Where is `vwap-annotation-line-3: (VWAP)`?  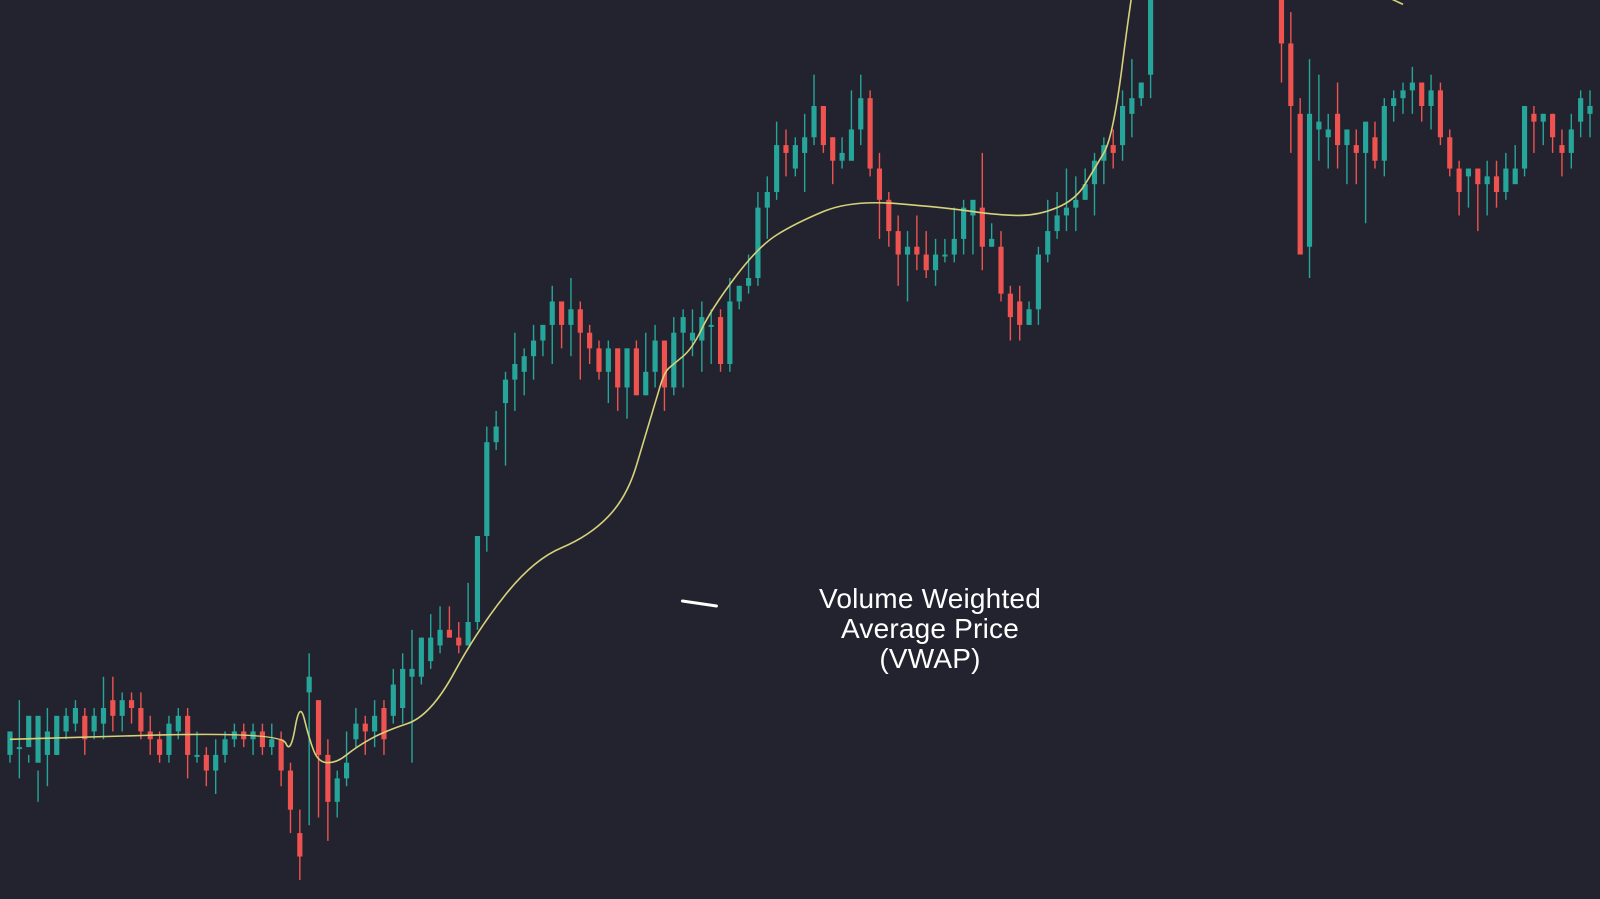
vwap-annotation-line-3: (VWAP) is located at coordinates (930, 658).